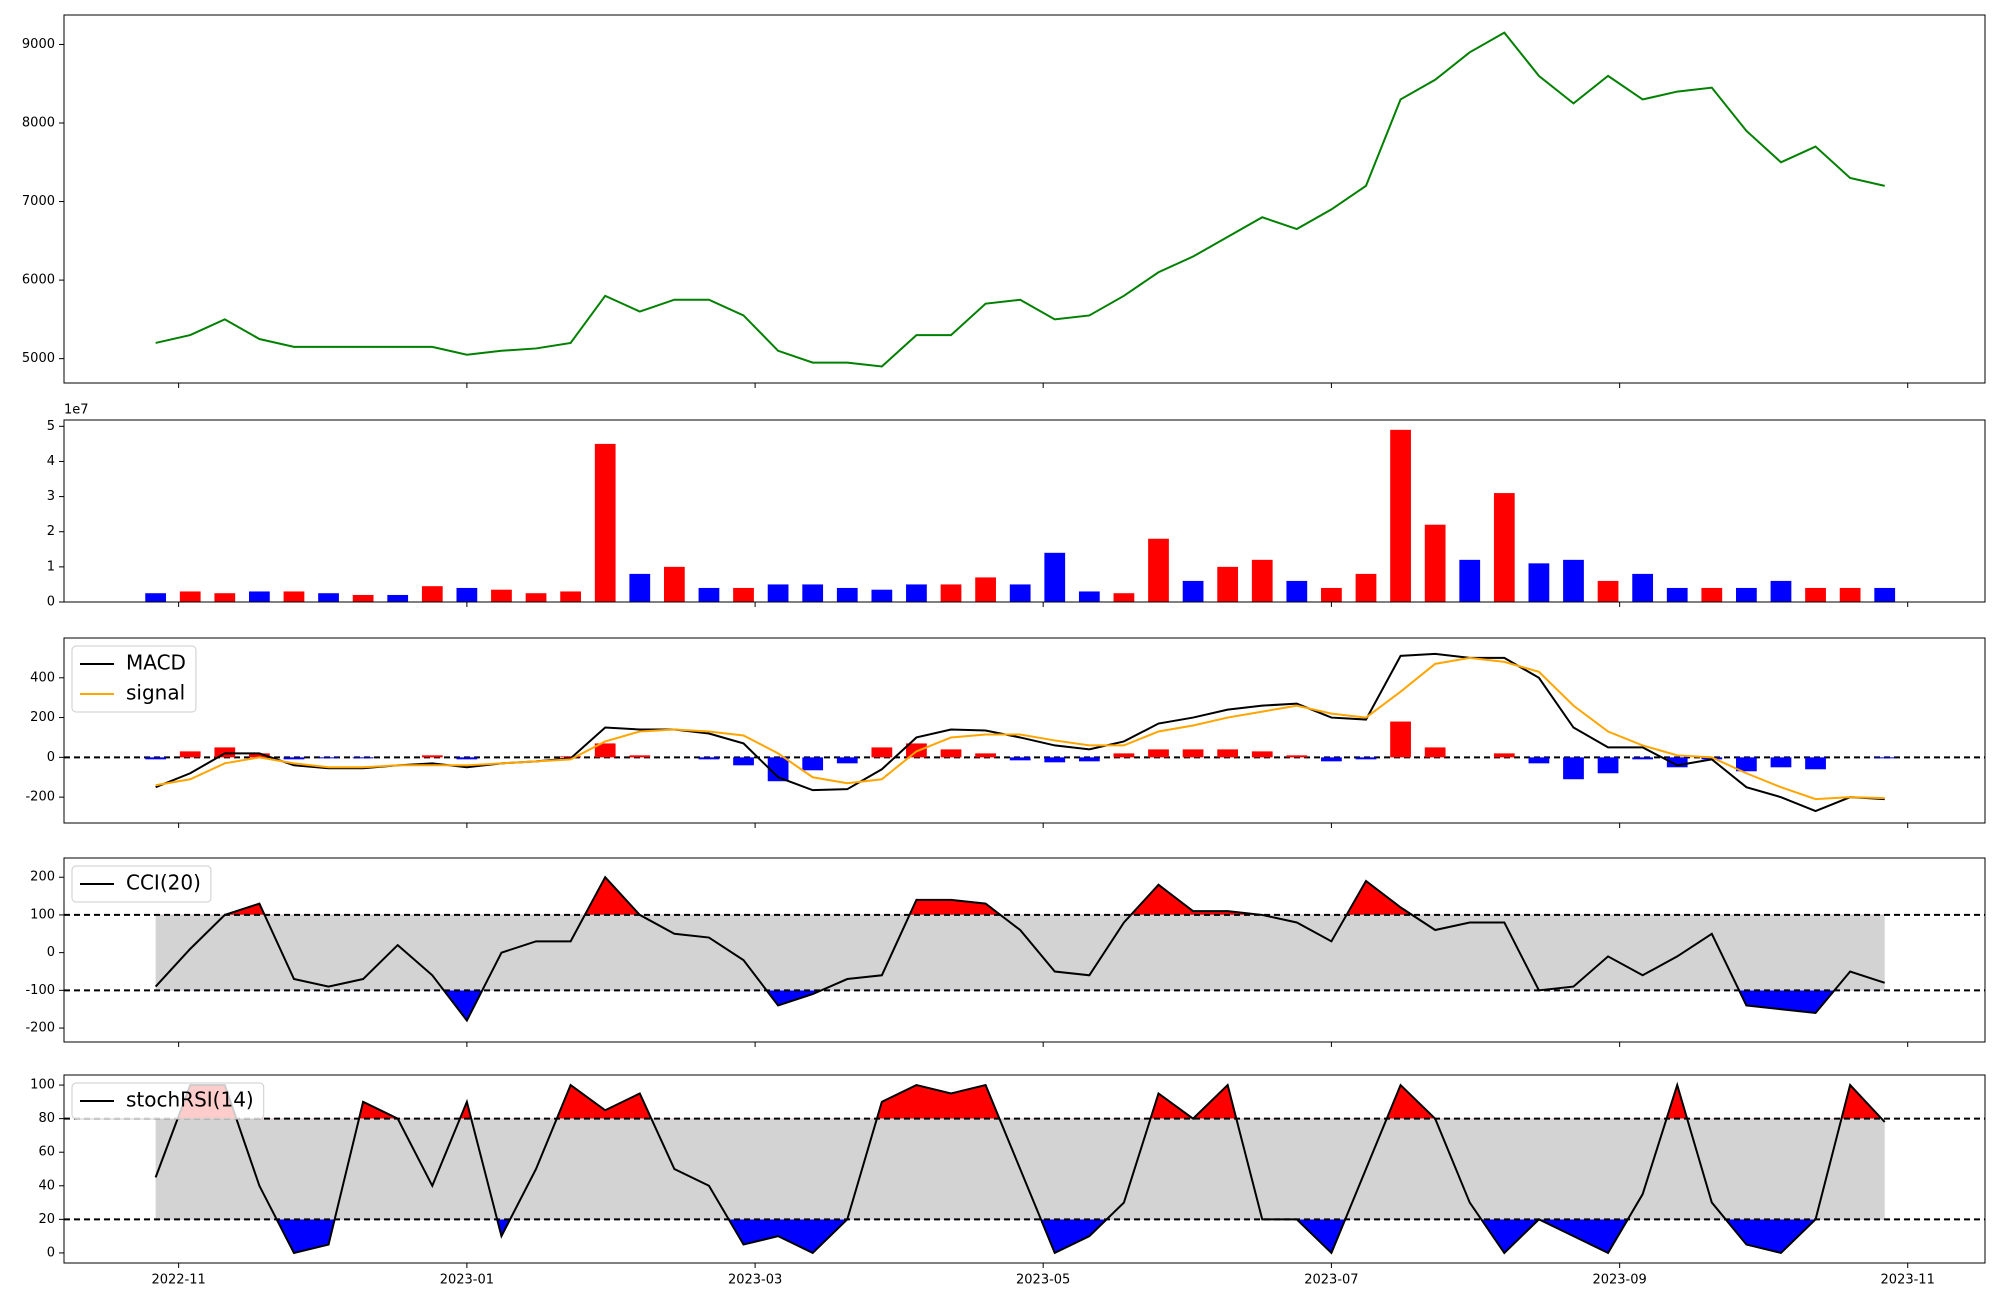  What do you see at coordinates (134, 679) in the screenshot?
I see `legend: MACD signal` at bounding box center [134, 679].